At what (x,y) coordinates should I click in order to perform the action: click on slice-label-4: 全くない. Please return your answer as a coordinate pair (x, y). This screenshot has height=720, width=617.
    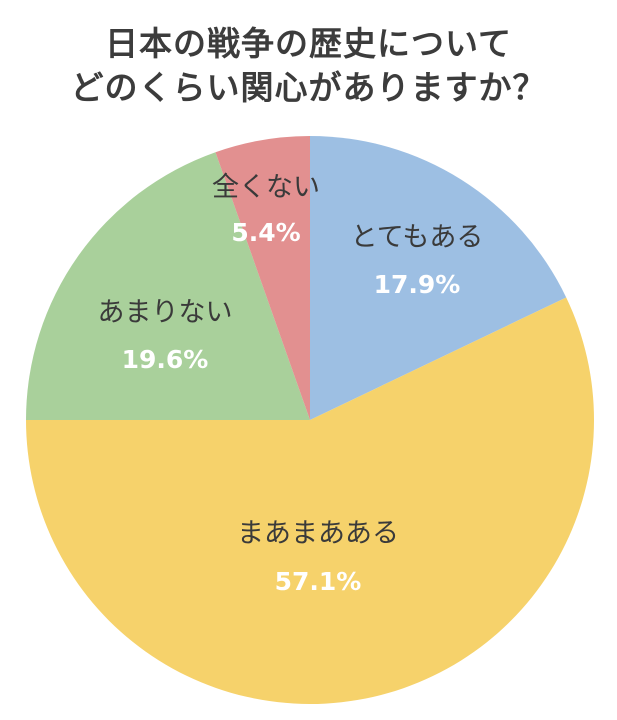
    Looking at the image, I should click on (266, 187).